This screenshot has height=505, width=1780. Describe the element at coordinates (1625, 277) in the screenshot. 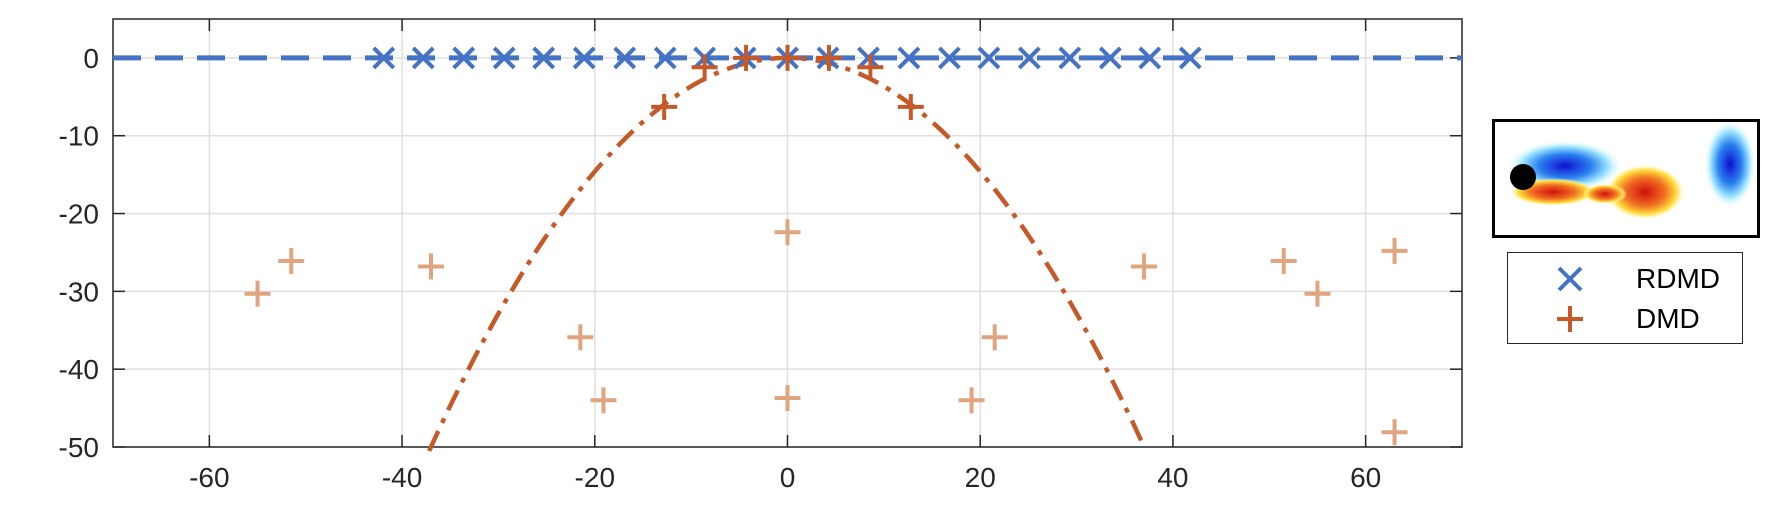

I see `legend-item-rdmd: RDMD` at that location.